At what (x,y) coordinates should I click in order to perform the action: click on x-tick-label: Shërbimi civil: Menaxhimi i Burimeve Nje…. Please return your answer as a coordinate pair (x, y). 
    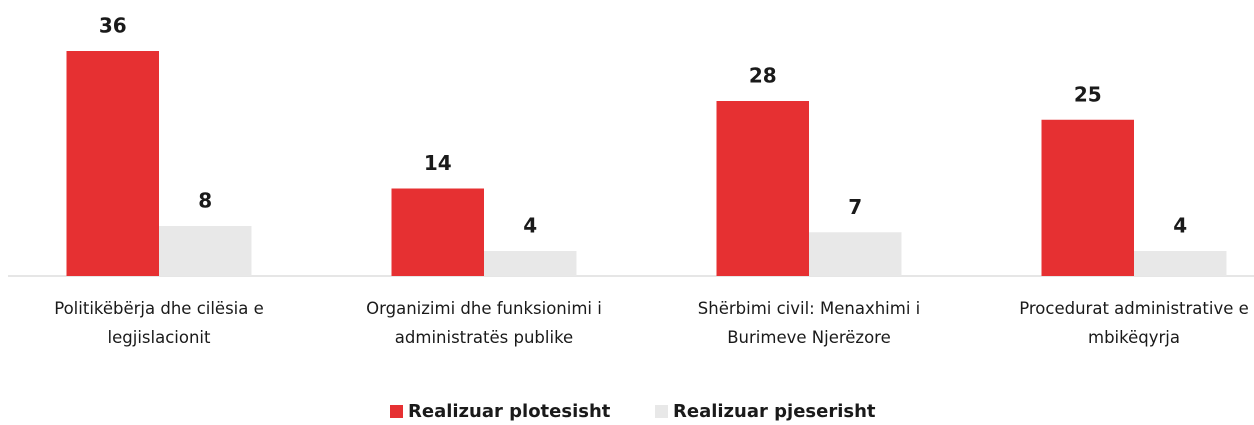
    Looking at the image, I should click on (809, 323).